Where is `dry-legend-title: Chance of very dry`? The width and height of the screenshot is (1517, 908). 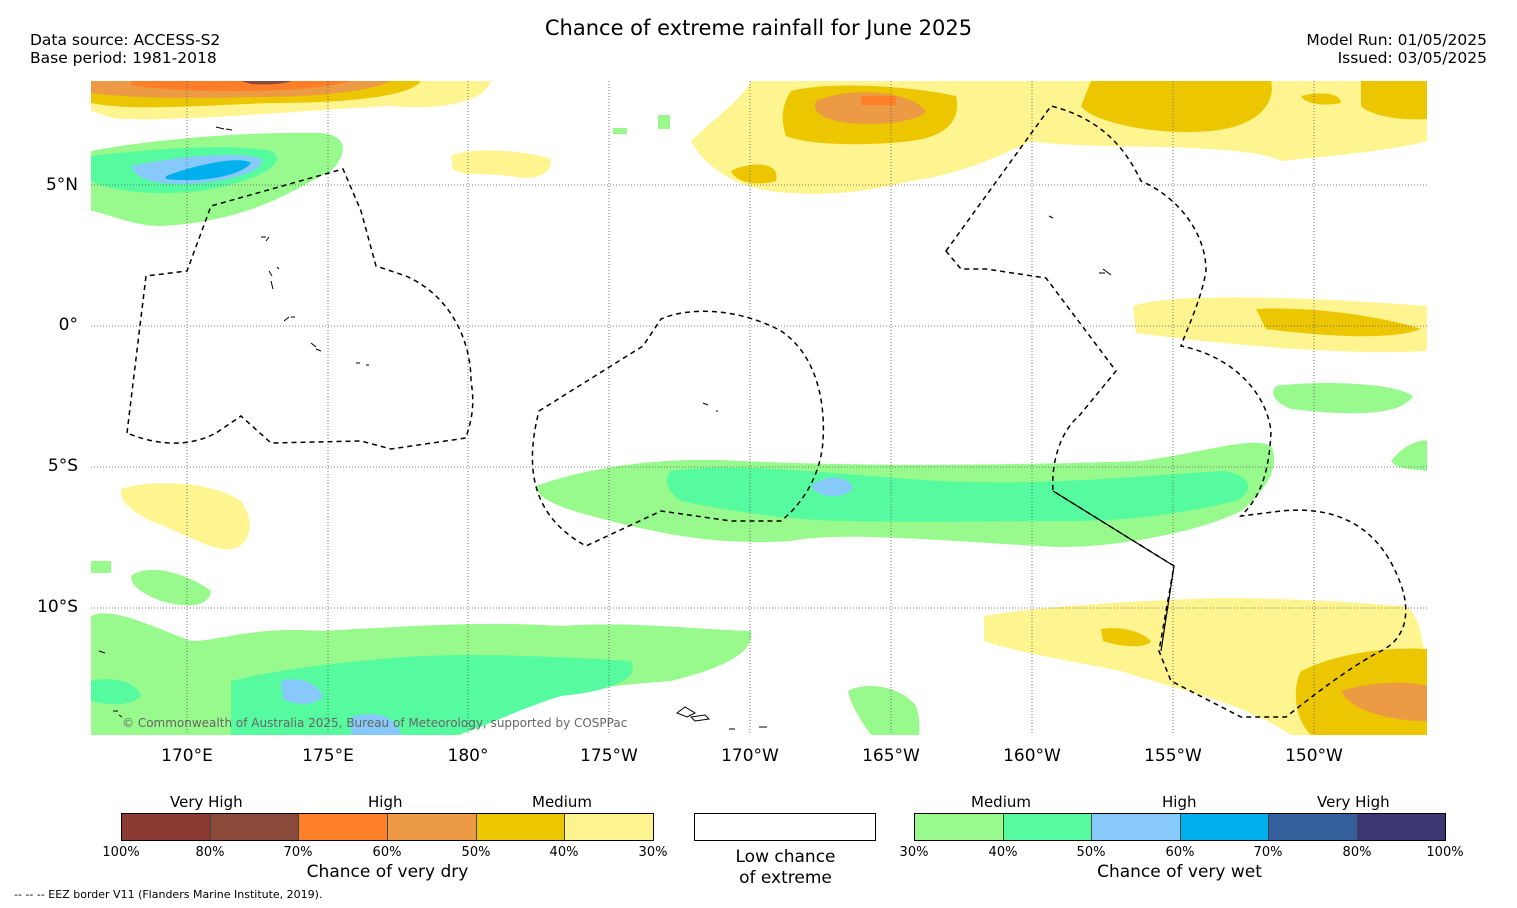
dry-legend-title: Chance of very dry is located at coordinates (387, 872).